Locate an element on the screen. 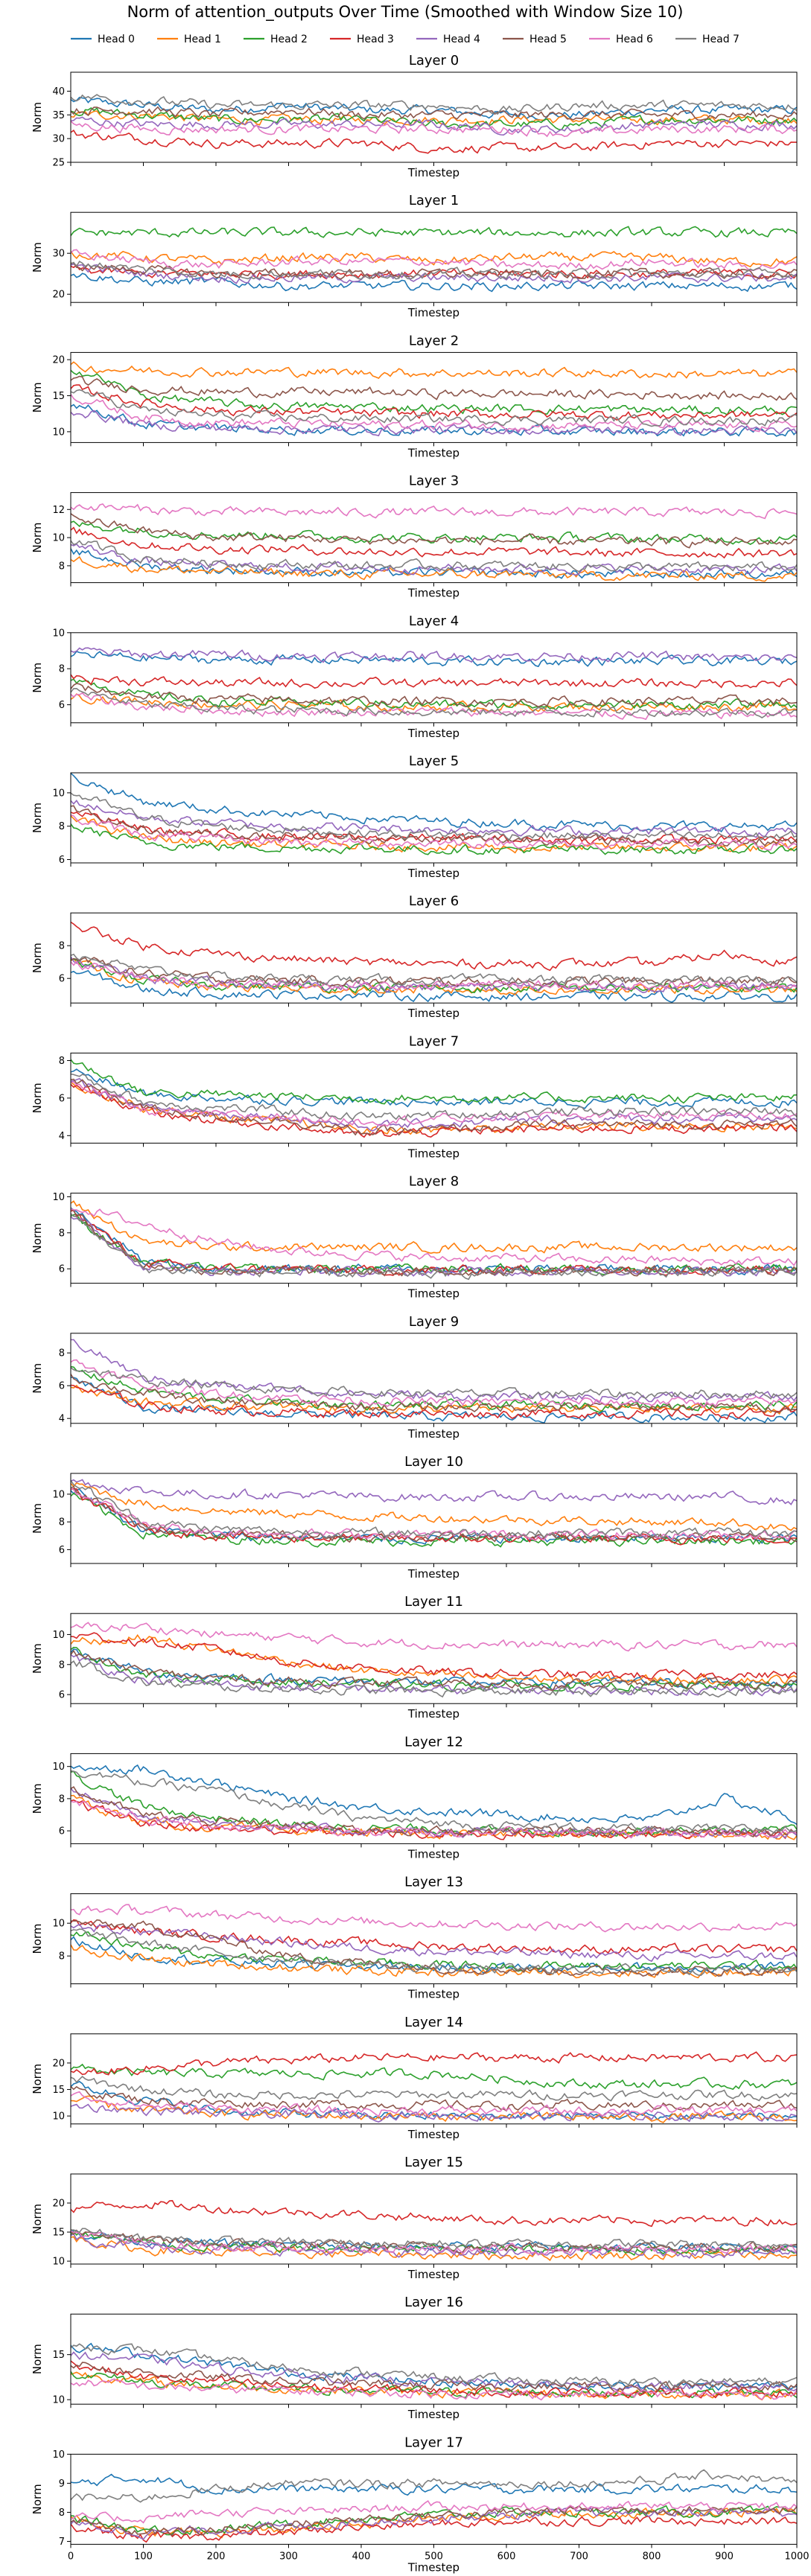  panel-title: Layer 5 is located at coordinates (434, 761).